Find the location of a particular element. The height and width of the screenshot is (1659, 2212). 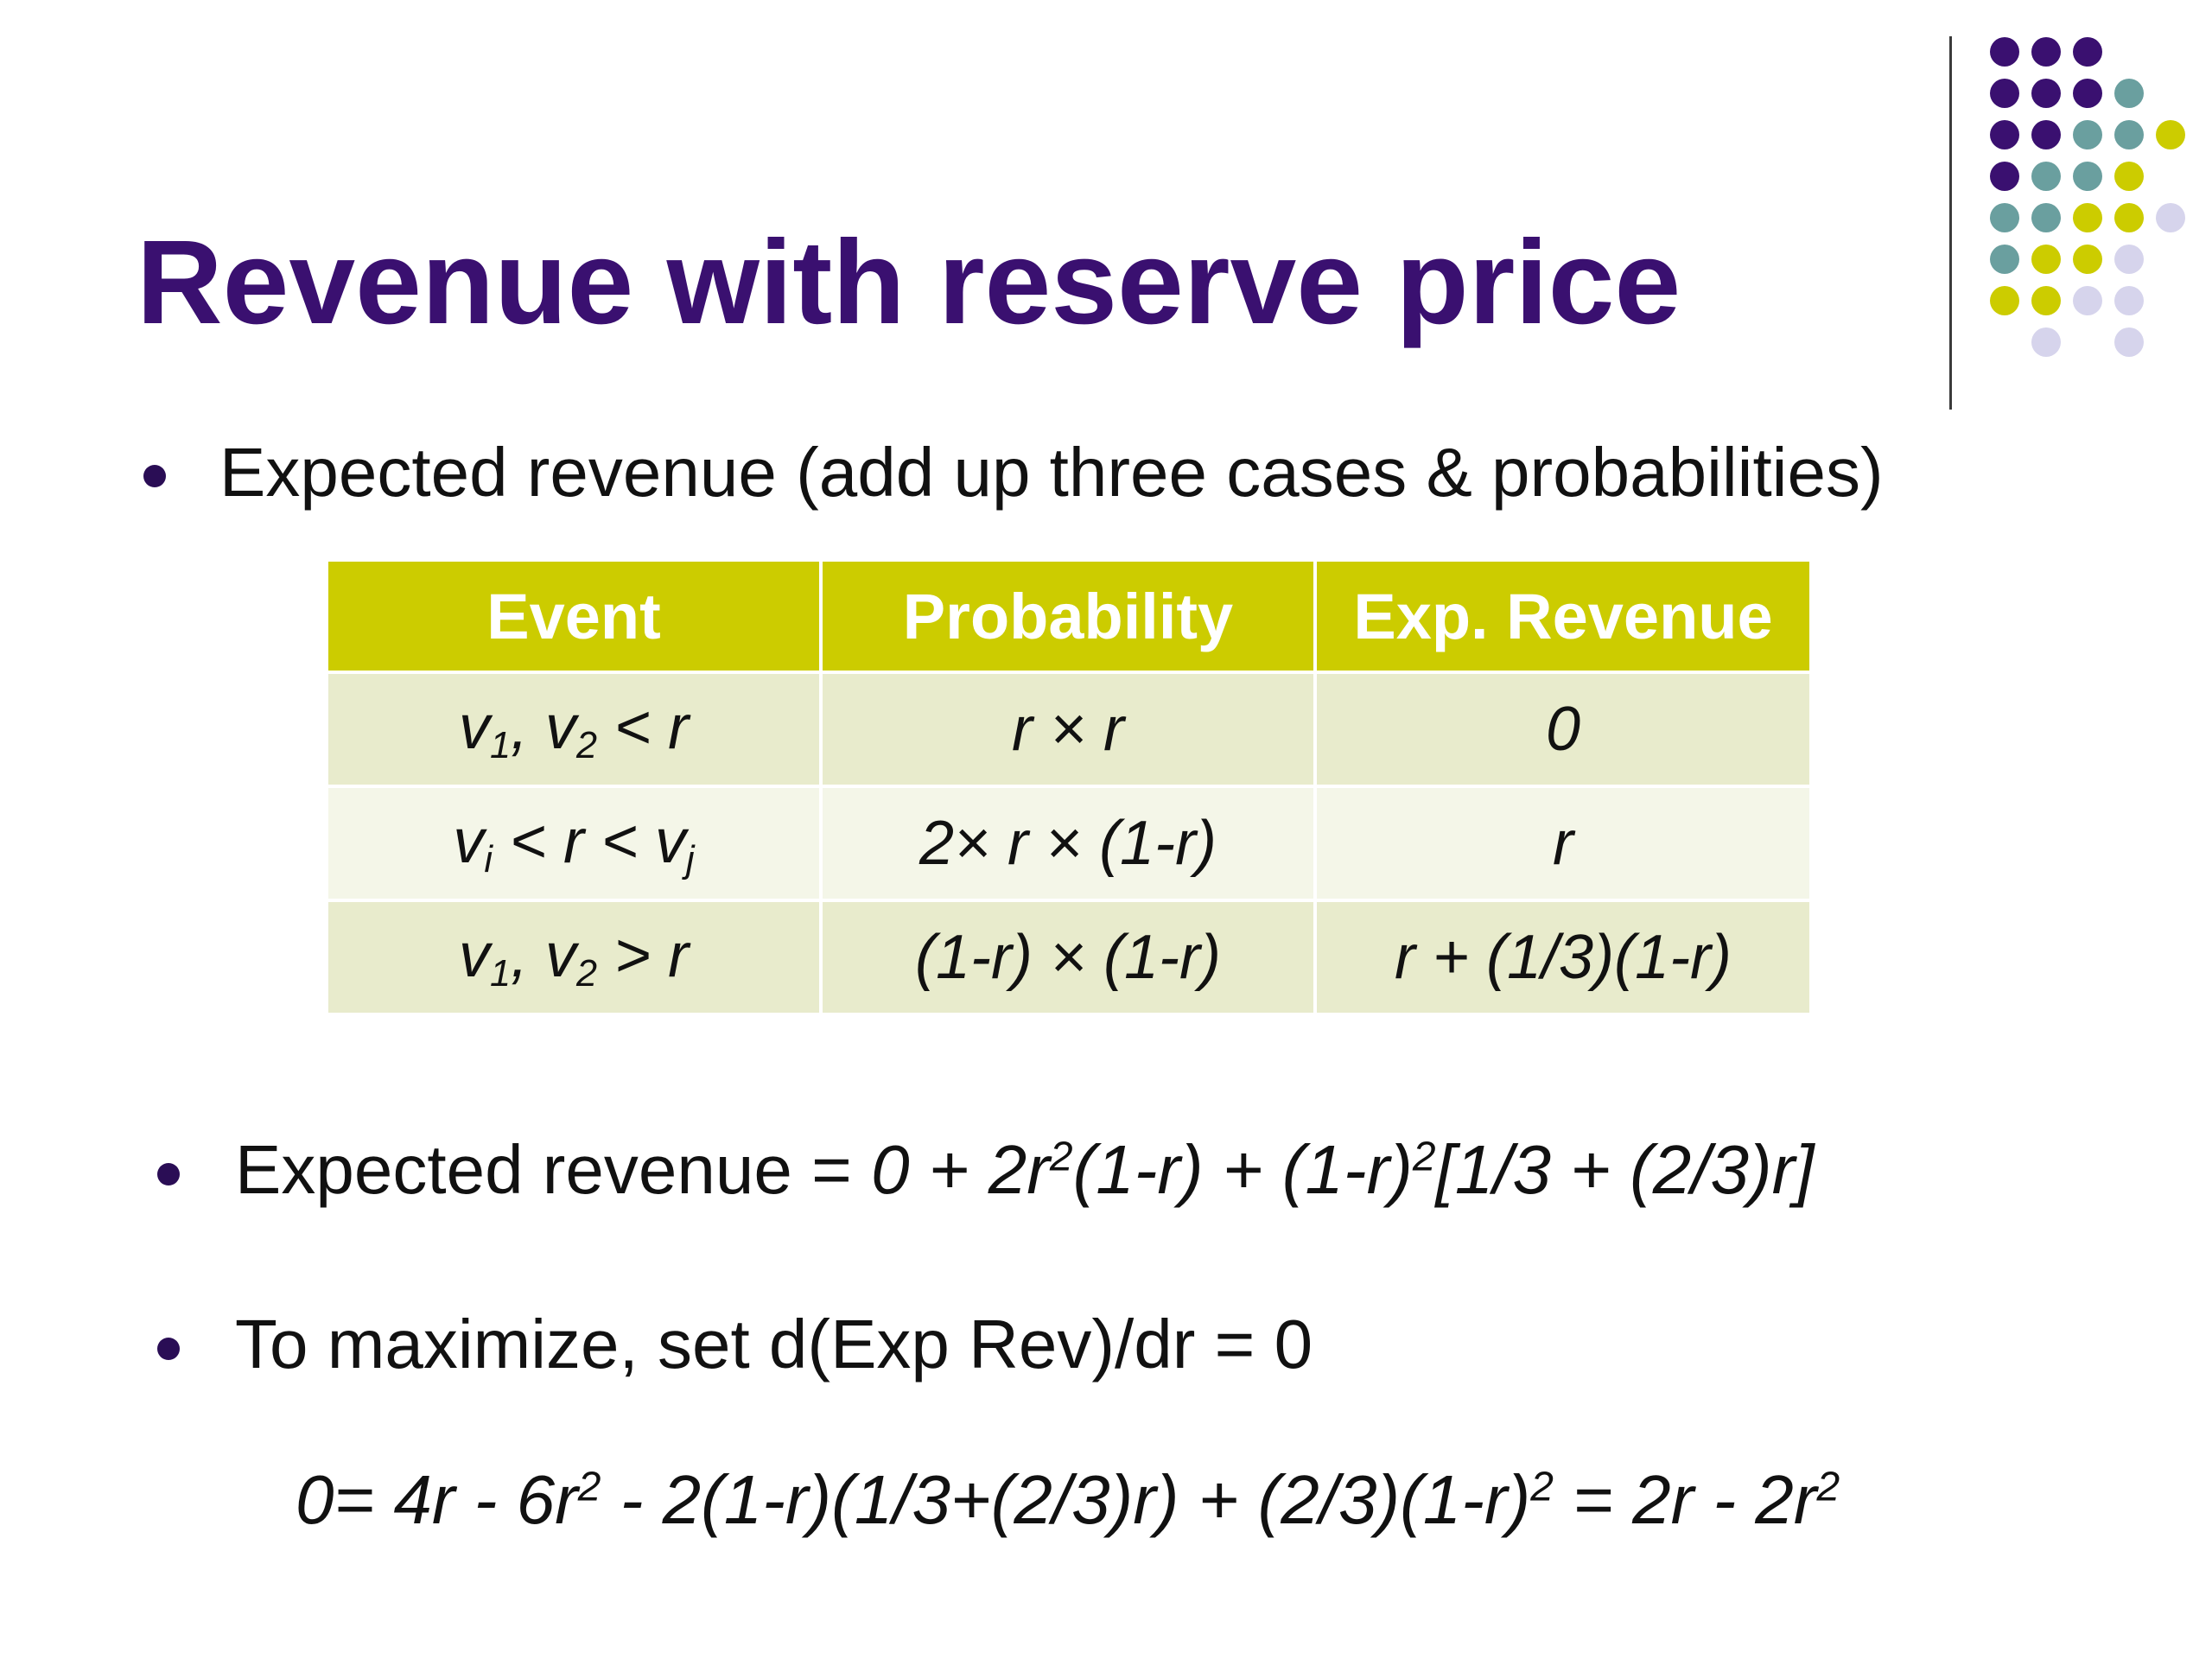

revenue-cell: 0 is located at coordinates (1563, 729).